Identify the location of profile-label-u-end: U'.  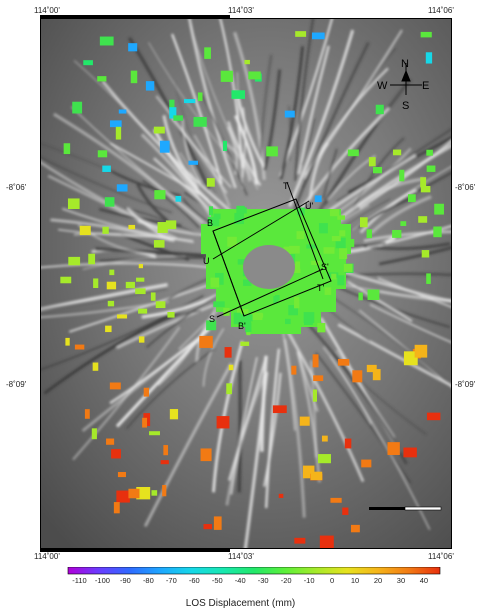
(309, 206).